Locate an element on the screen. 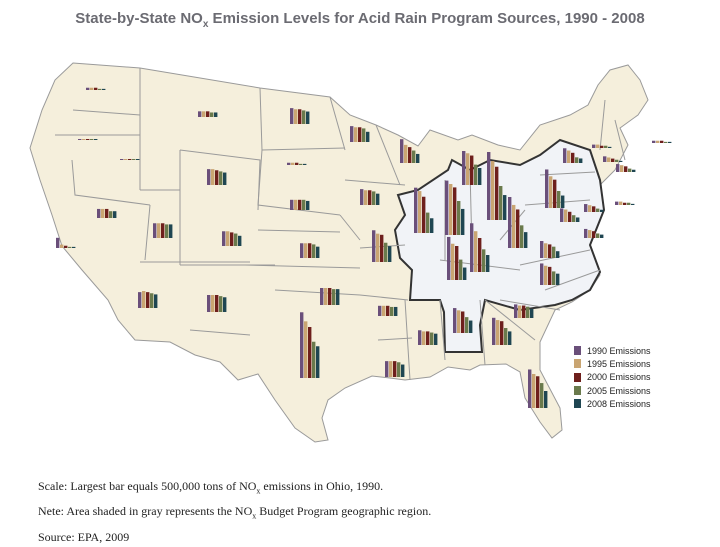 The image size is (720, 547). bar-nc-2000 is located at coordinates (550, 275).